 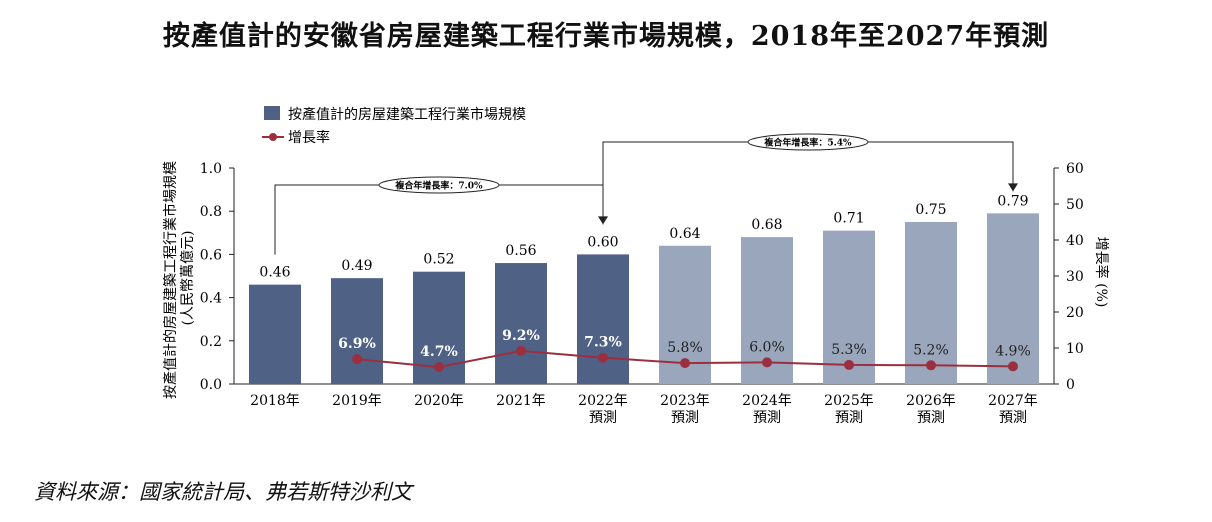 What do you see at coordinates (643, 236) in the screenshot?
I see `bar-labels: 0.46 0.49 0.52 0.56 0.60 0.64 0.68 0.71 0.75 0.79` at bounding box center [643, 236].